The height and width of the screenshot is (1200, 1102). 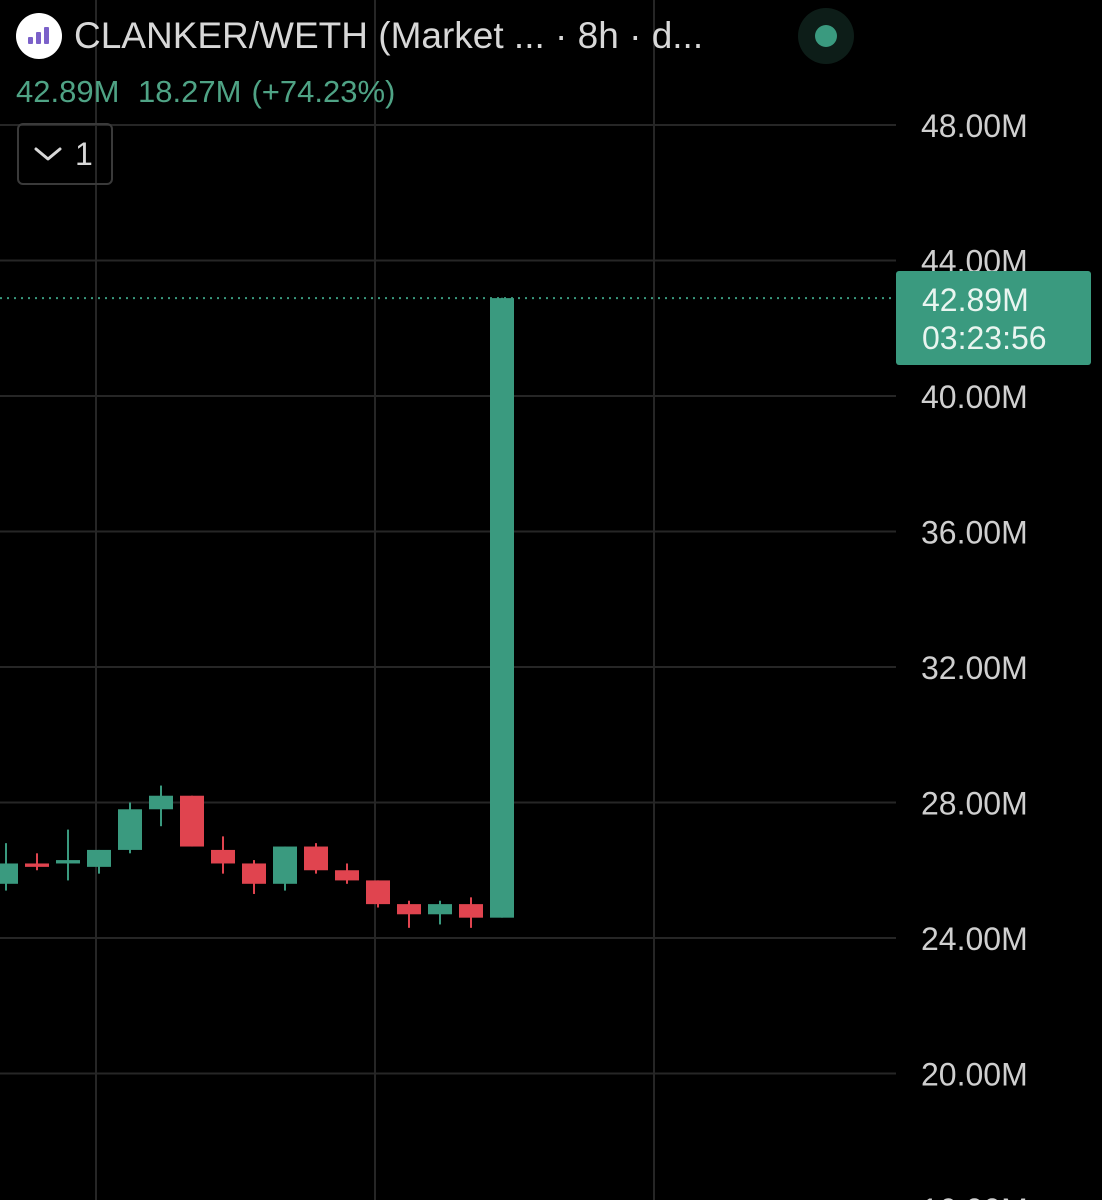 What do you see at coordinates (323, 91) in the screenshot?
I see `legend-change-percent: (+74.23%)` at bounding box center [323, 91].